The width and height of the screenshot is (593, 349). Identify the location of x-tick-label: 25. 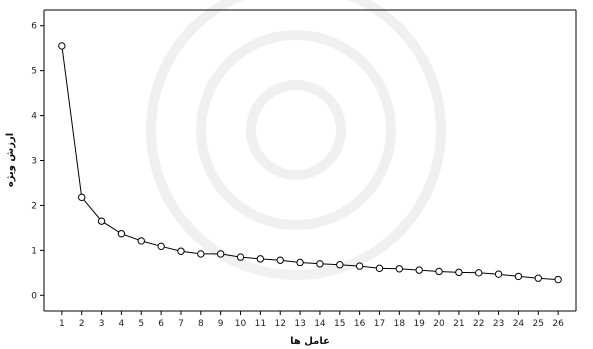
(538, 324).